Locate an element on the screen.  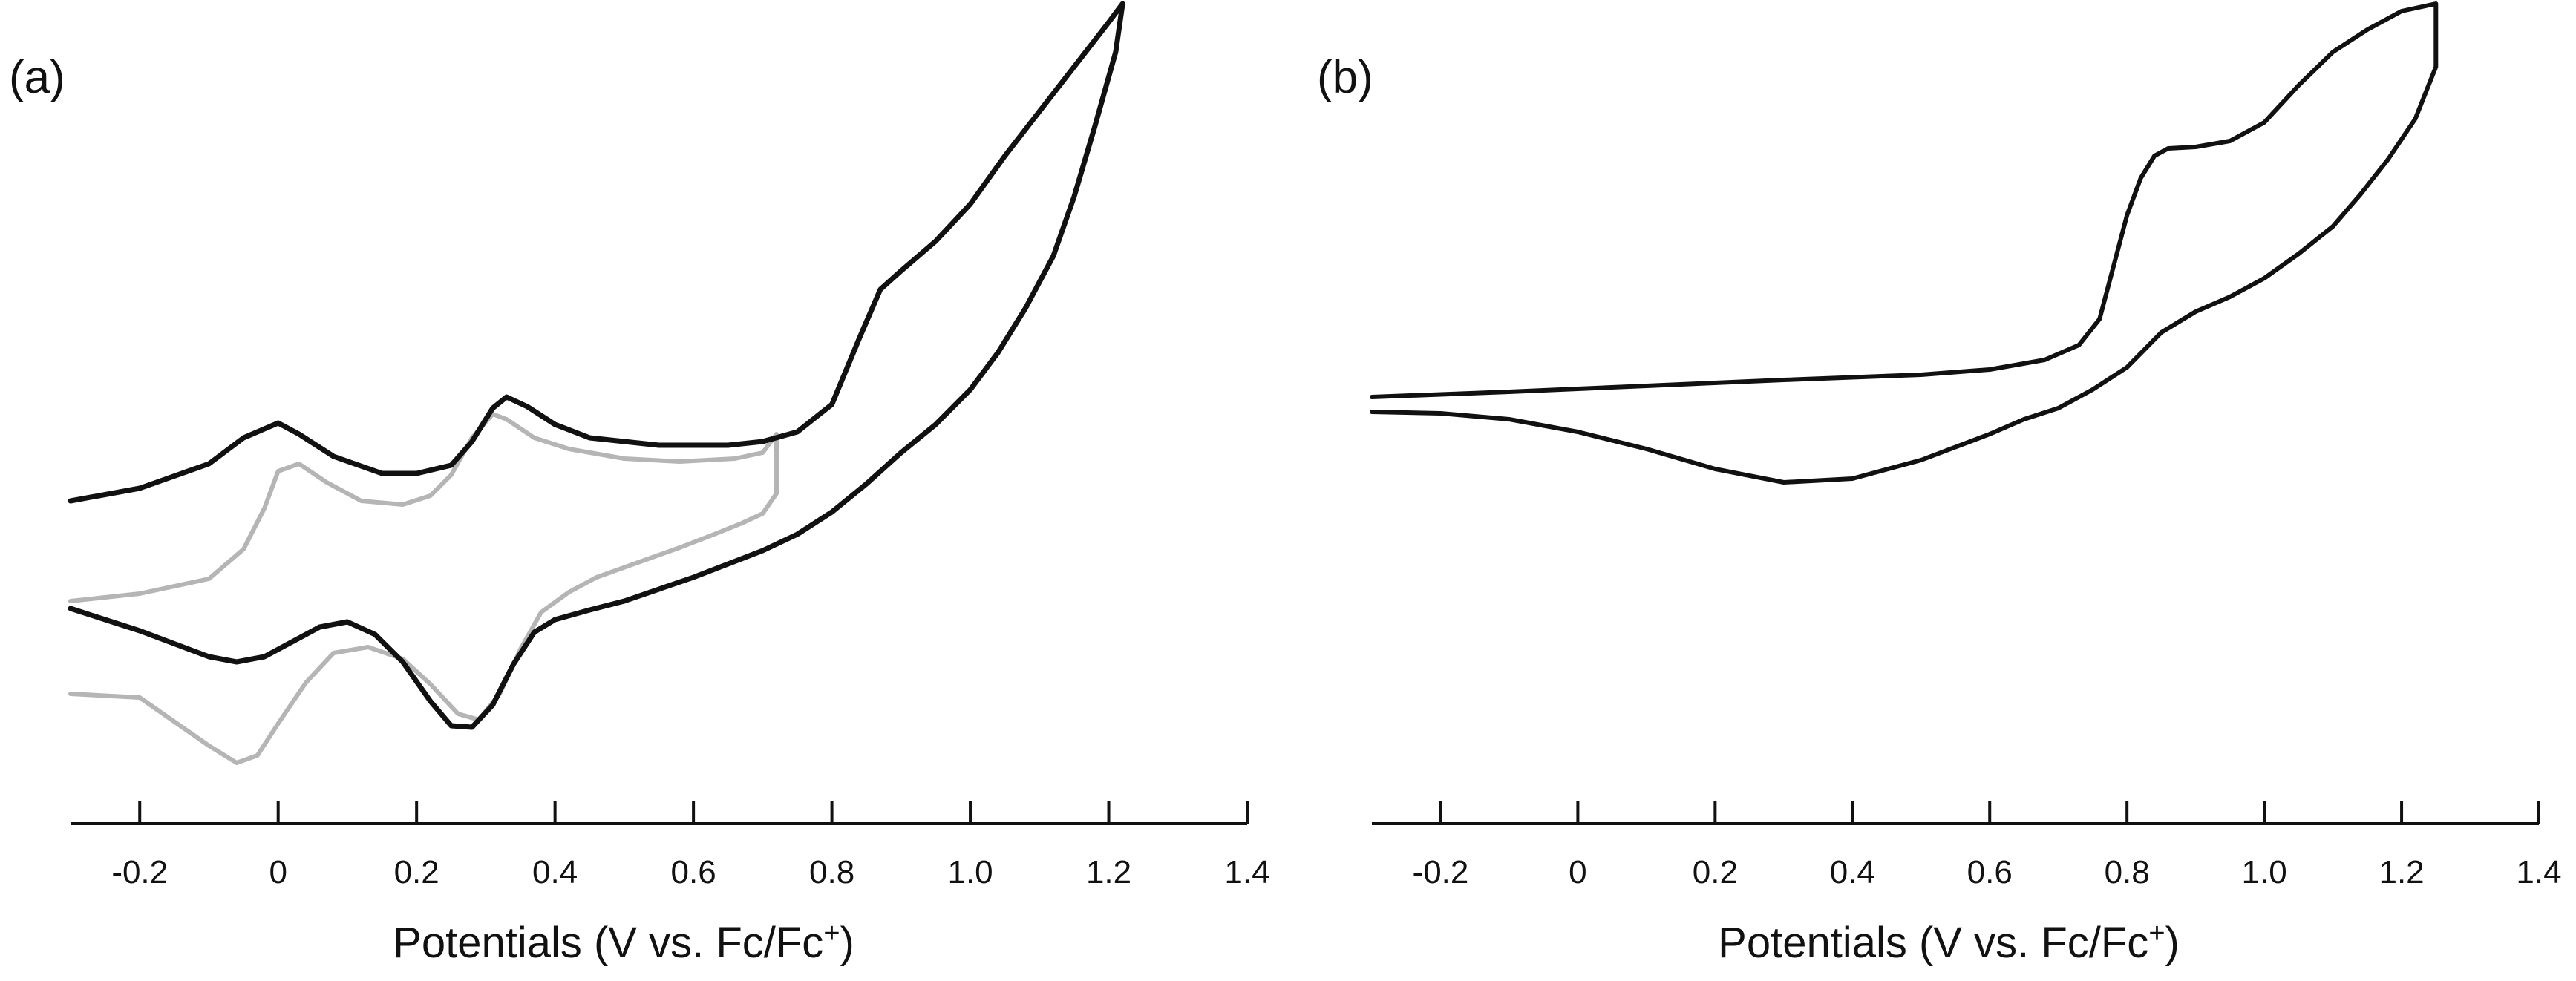
series-line-gray is located at coordinates (423, 589).